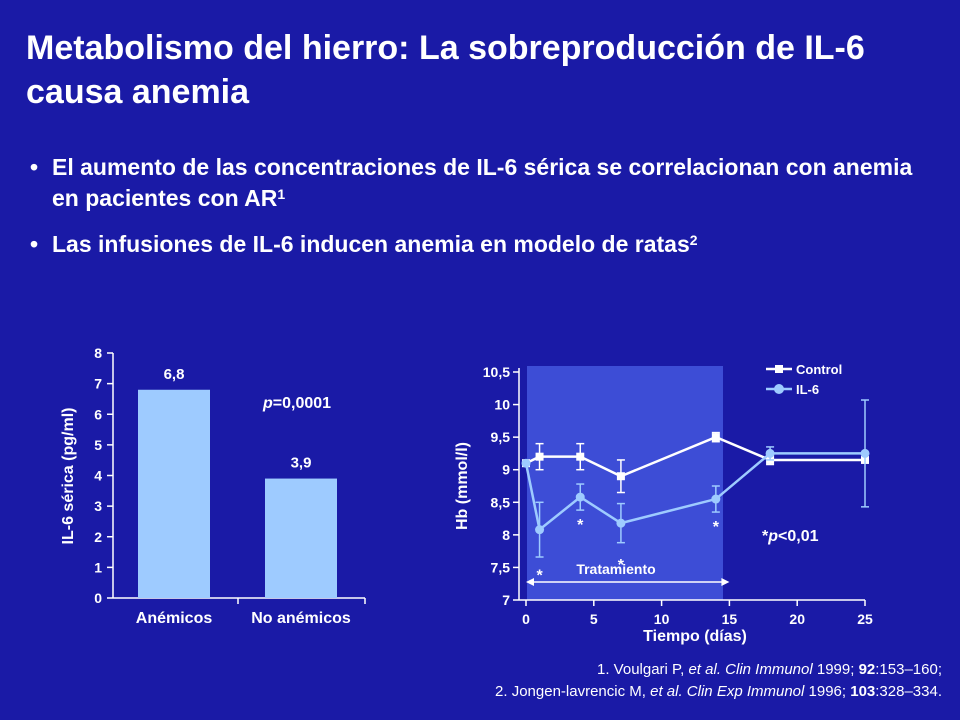 The image size is (960, 720). I want to click on x-tick-label: 25, so click(865, 619).